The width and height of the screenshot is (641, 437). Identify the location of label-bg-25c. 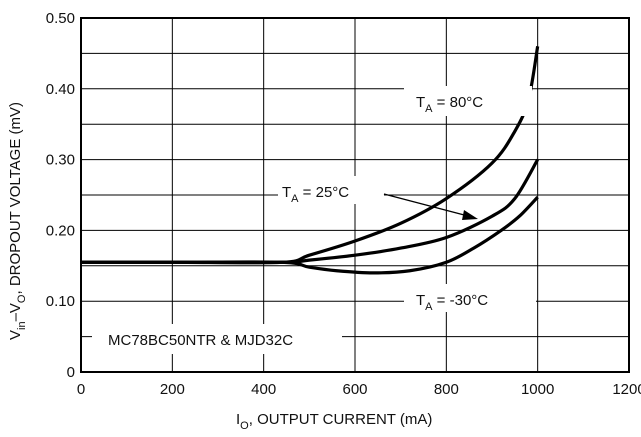
(331, 190).